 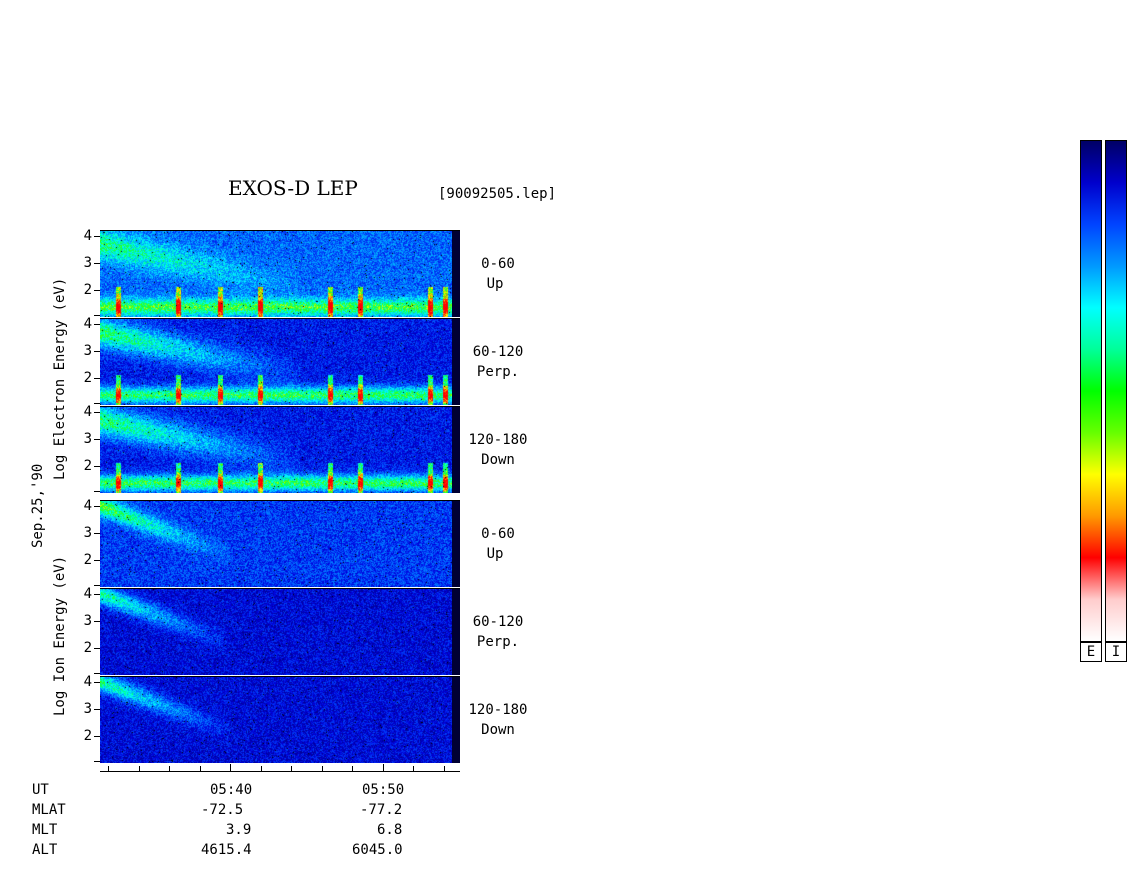 I want to click on x-axis, so click(x=280, y=771).